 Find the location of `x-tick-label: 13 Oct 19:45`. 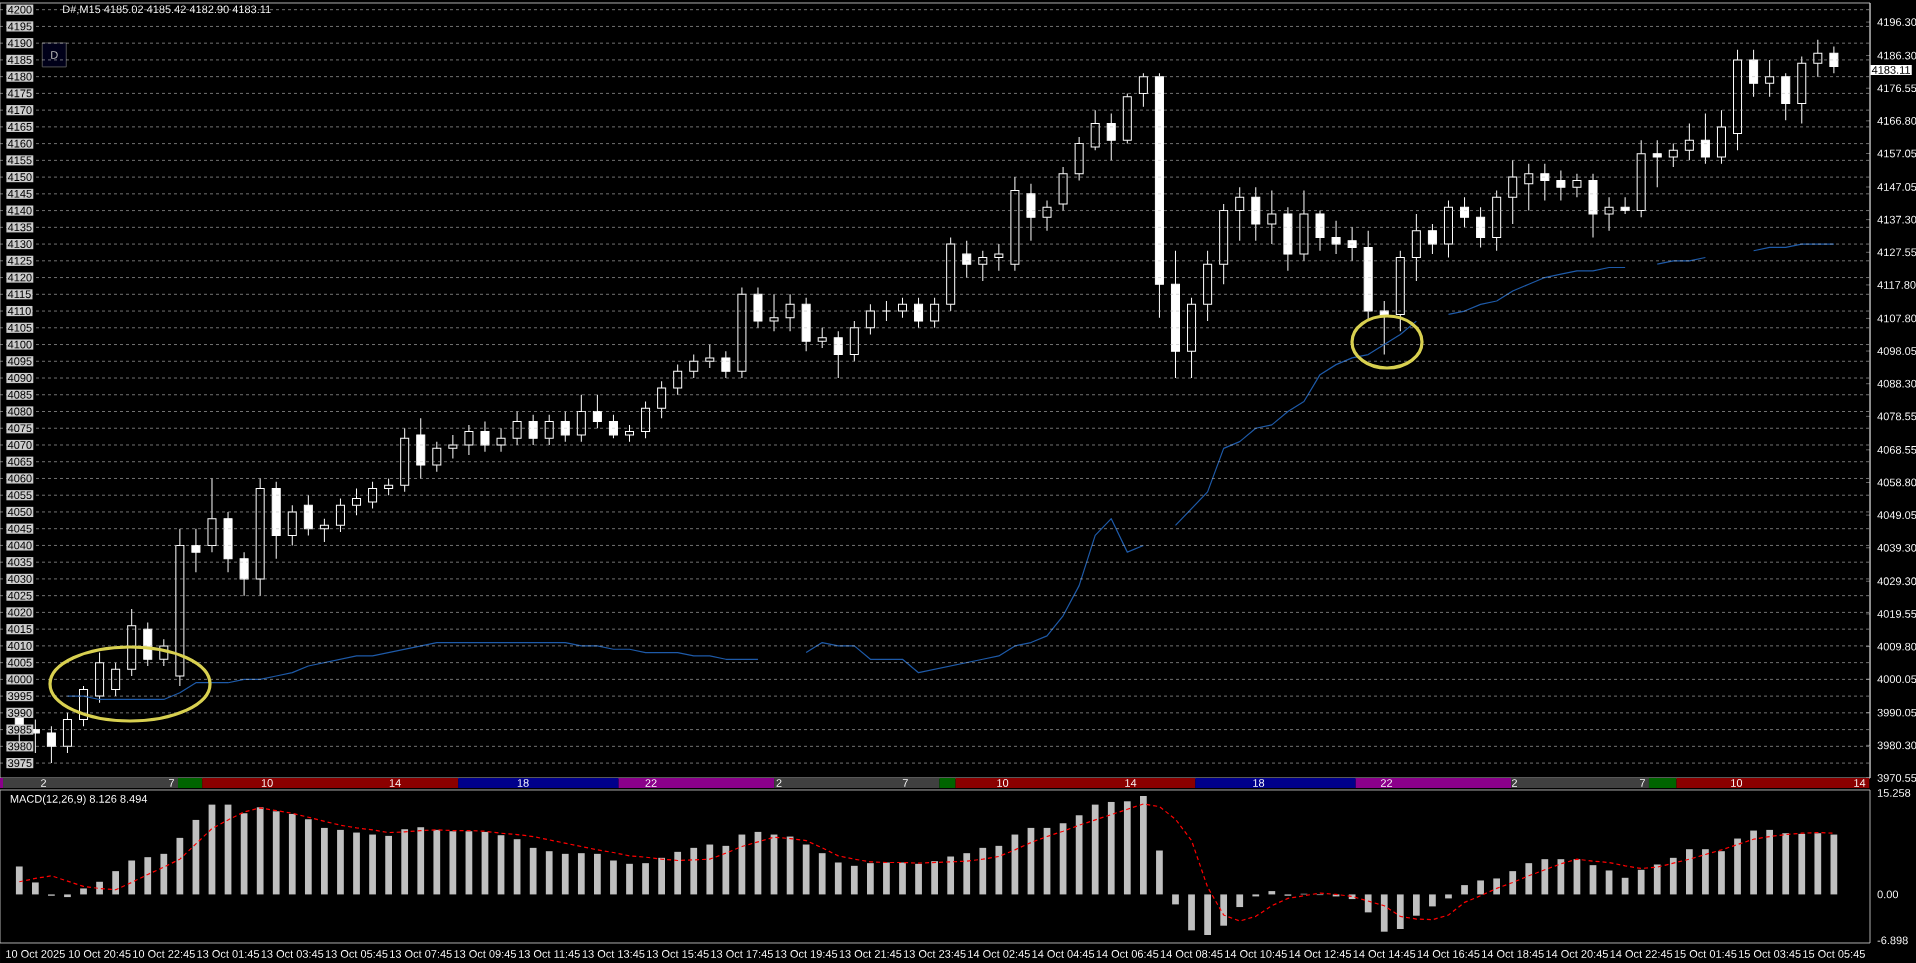

x-tick-label: 13 Oct 19:45 is located at coordinates (806, 954).